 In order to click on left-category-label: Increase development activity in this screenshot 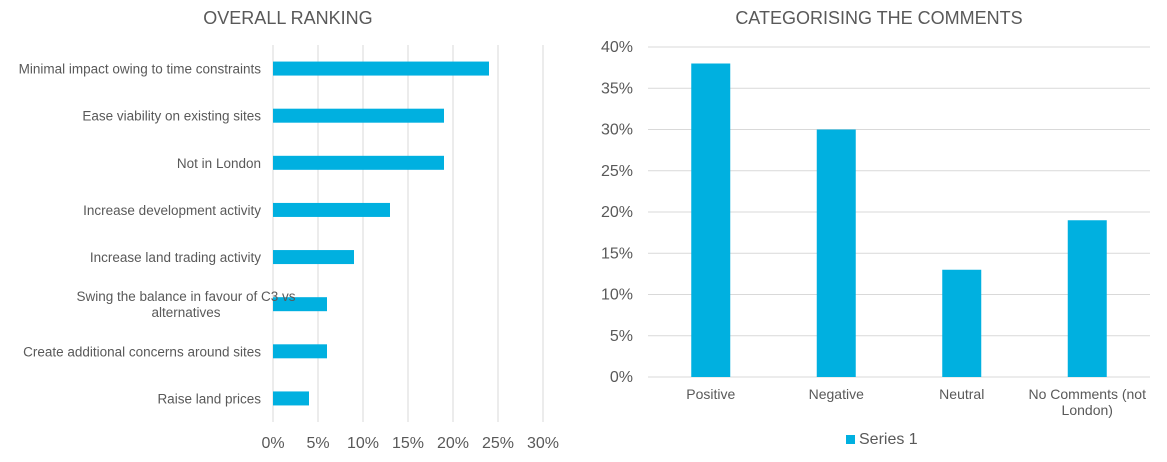, I will do `click(172, 210)`.